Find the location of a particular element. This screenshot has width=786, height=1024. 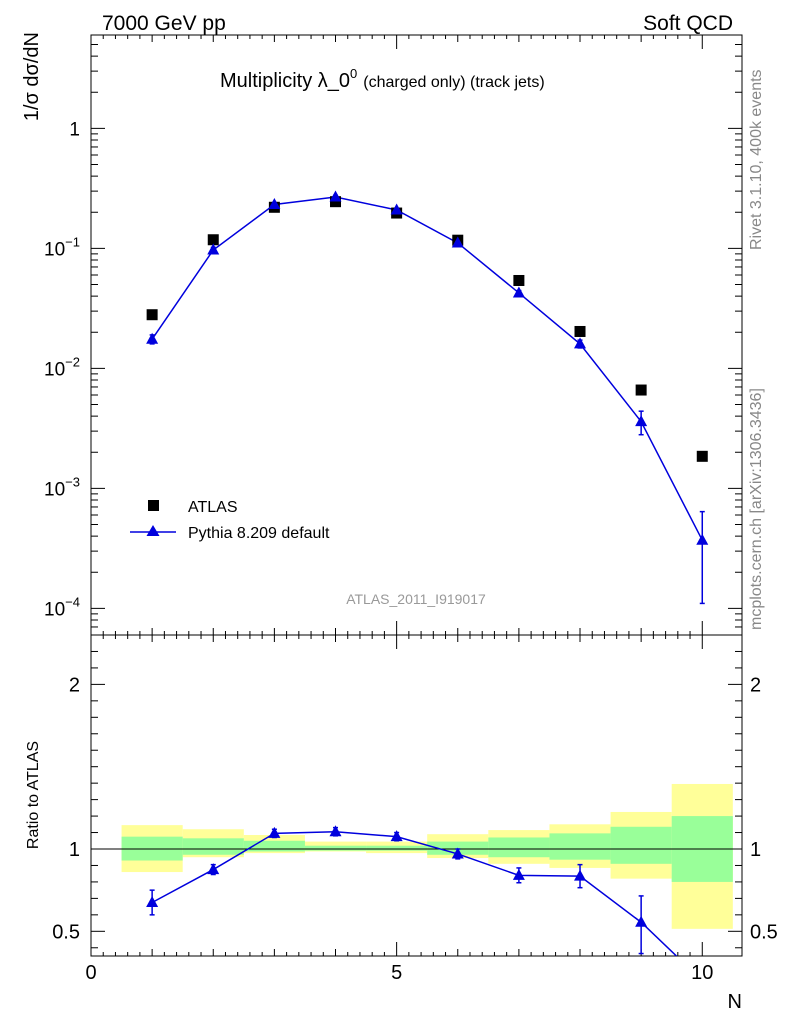

y-tick-label: 10⁻⁴ is located at coordinates (62, 607).